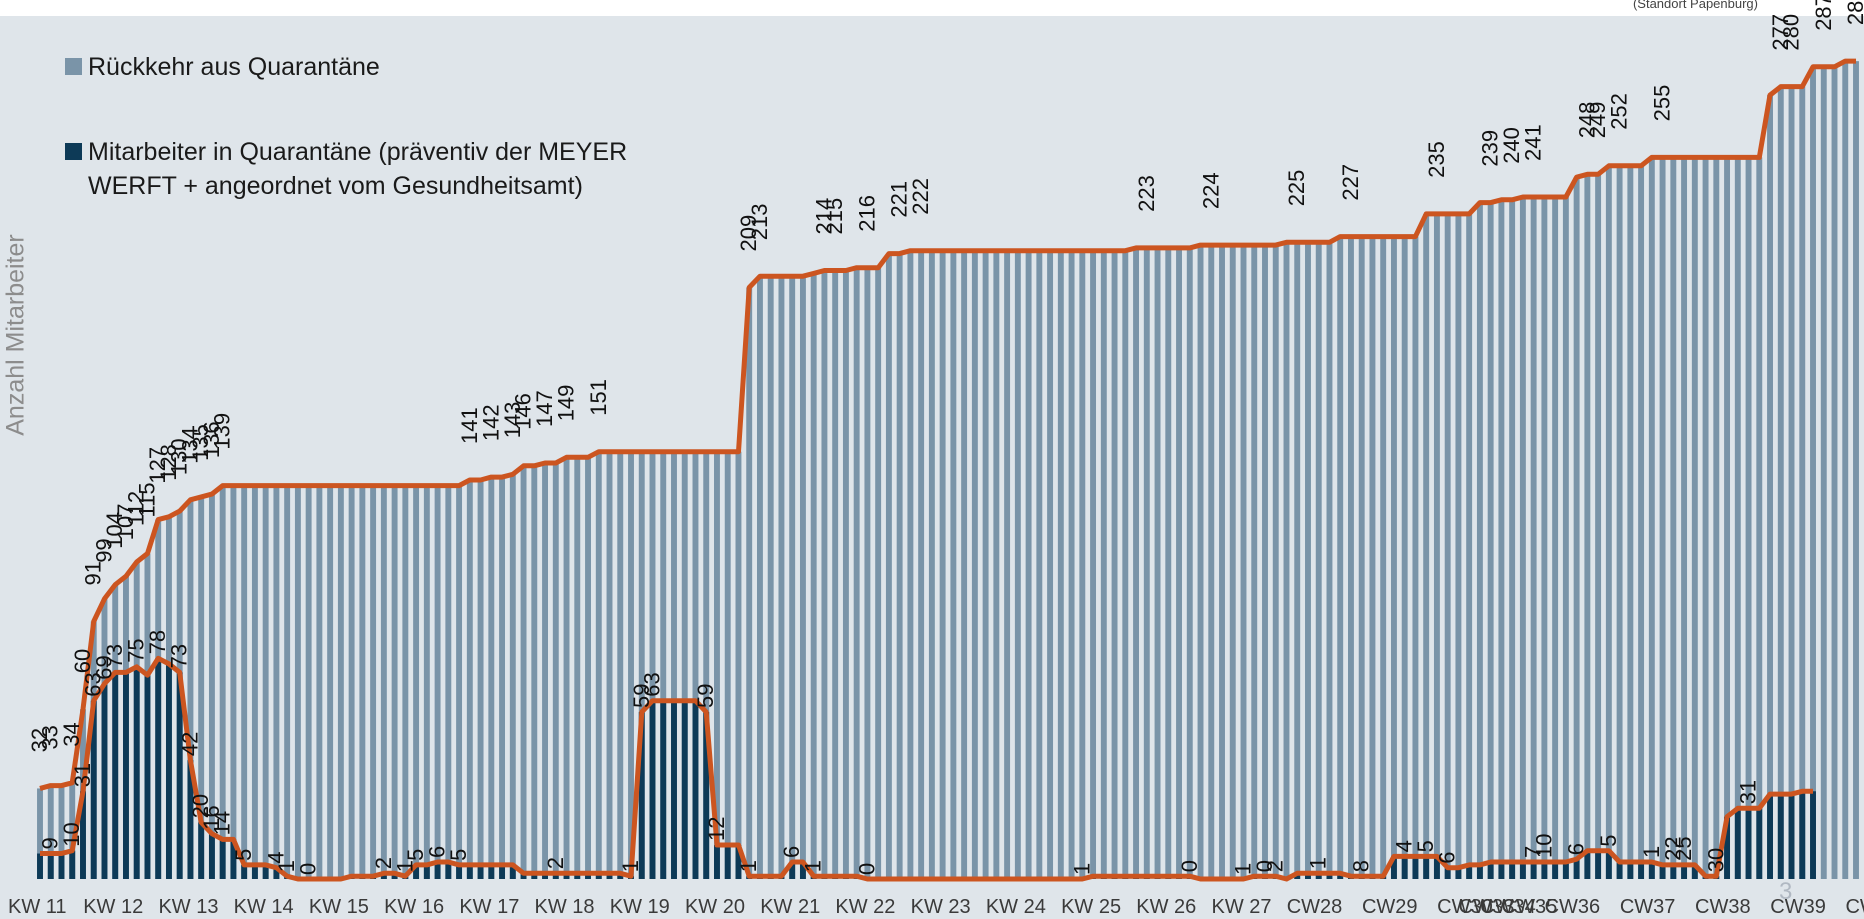 The height and width of the screenshot is (919, 1864). What do you see at coordinates (1786, 891) in the screenshot?
I see `page-number: 3` at bounding box center [1786, 891].